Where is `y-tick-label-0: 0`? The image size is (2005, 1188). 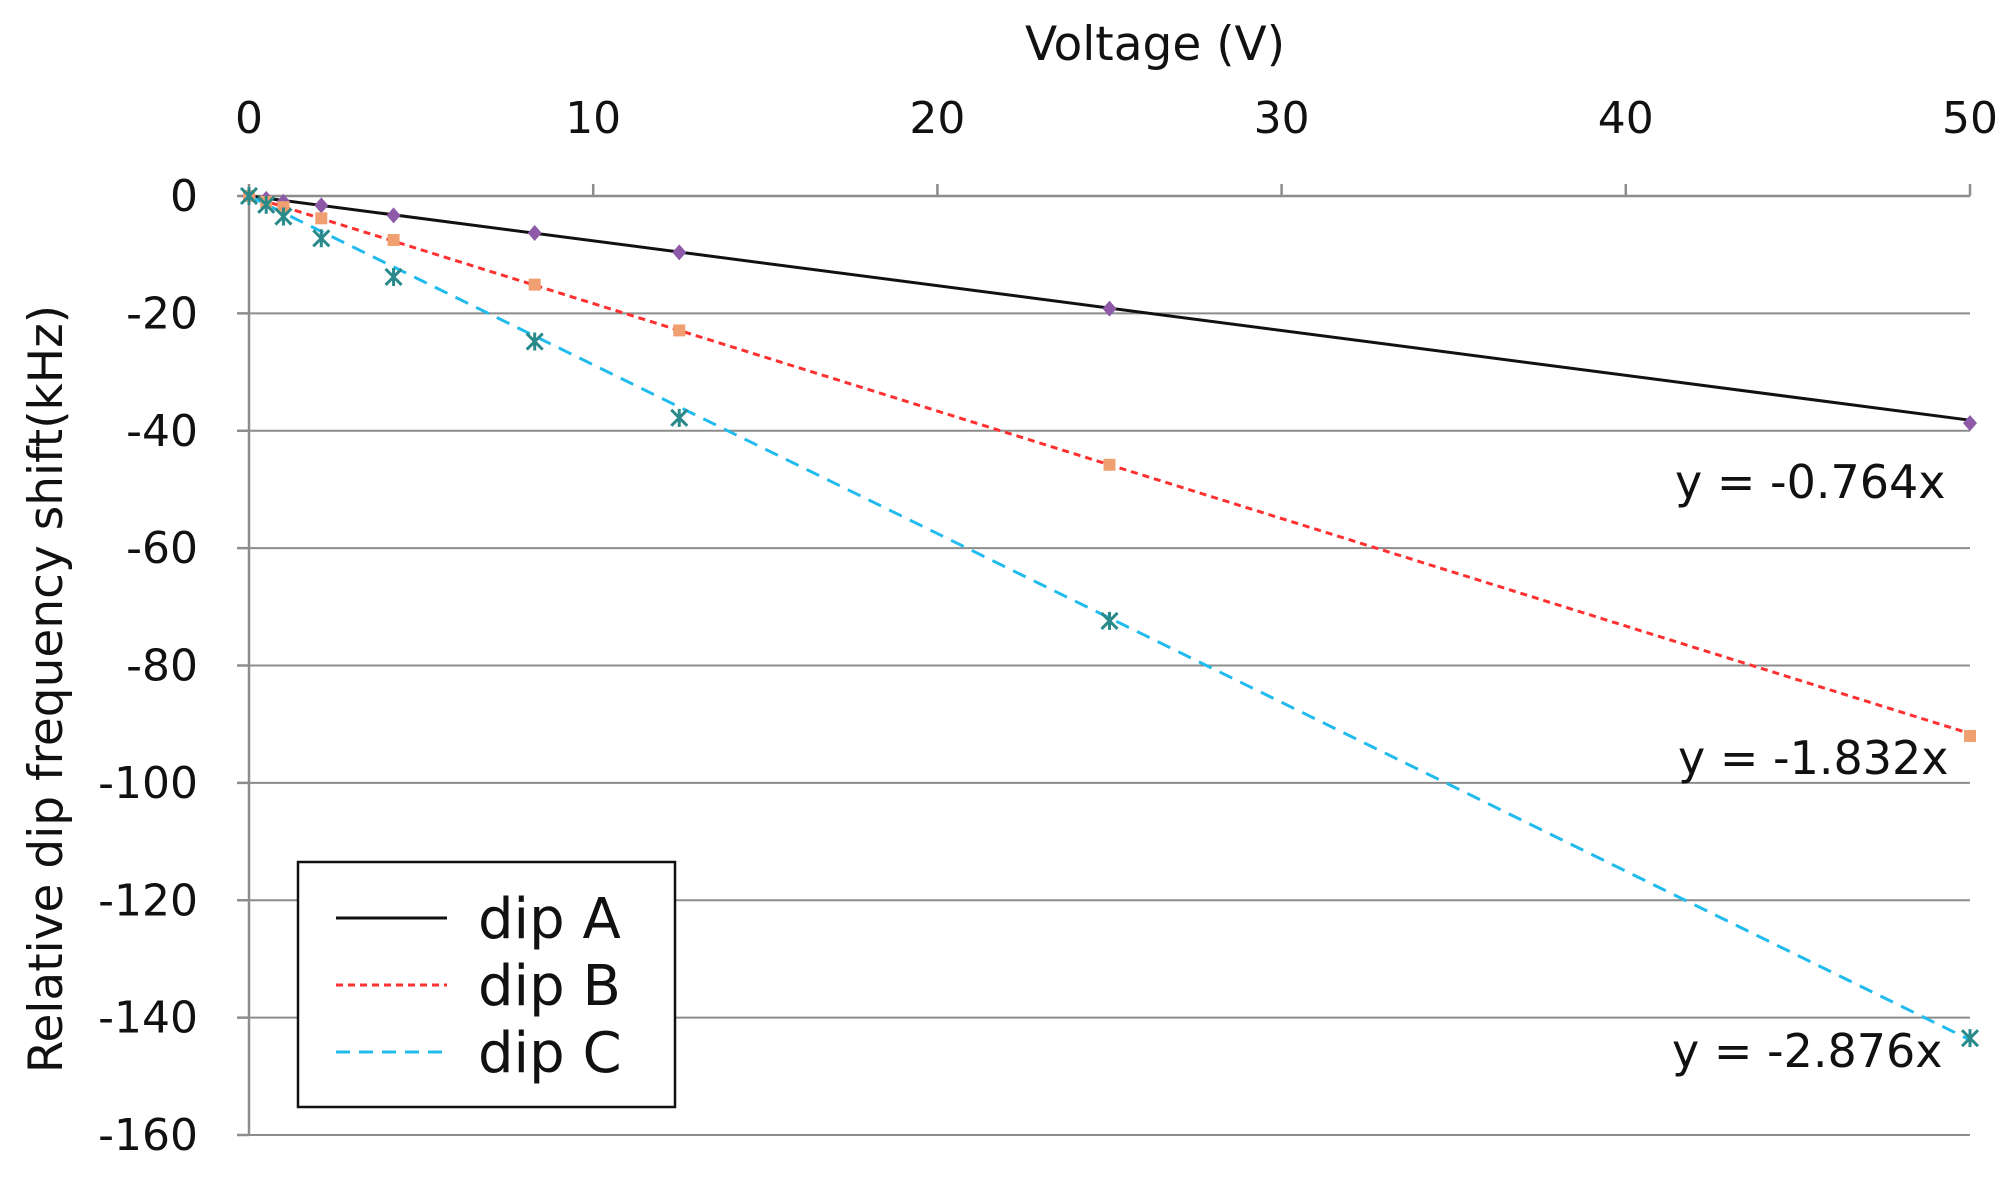 y-tick-label-0: 0 is located at coordinates (184, 196).